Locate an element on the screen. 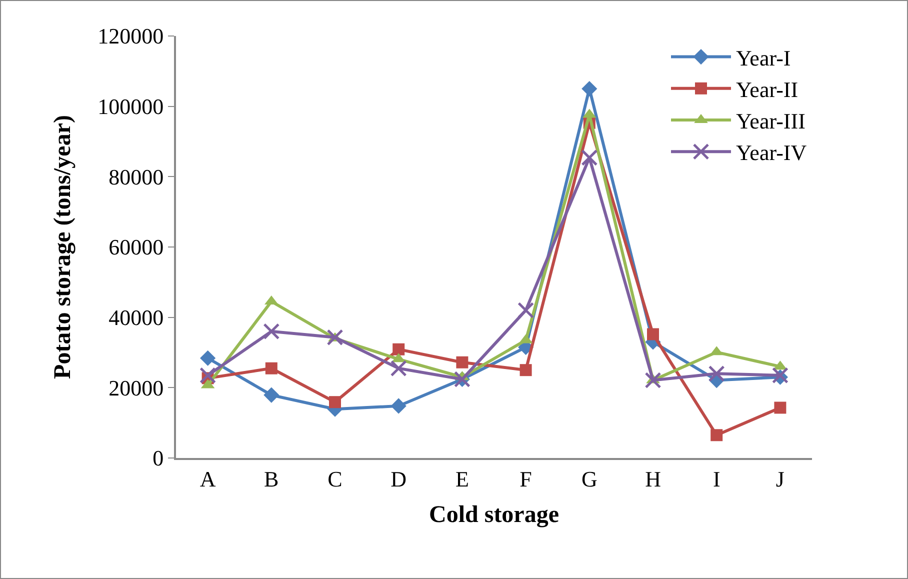 Image resolution: width=908 pixels, height=579 pixels. y-tick-label: 120000 is located at coordinates (131, 36).